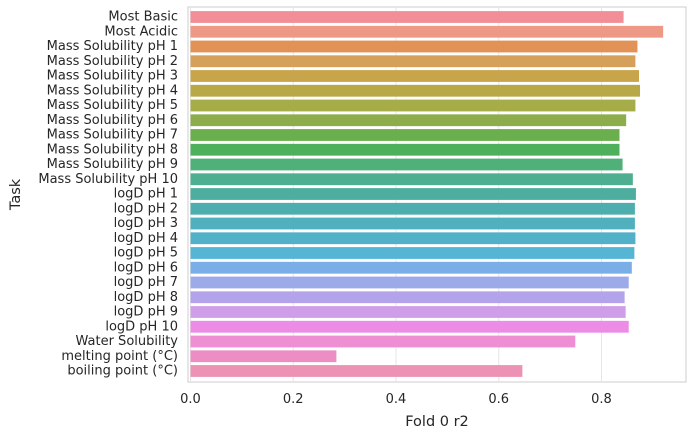  Describe the element at coordinates (112, 90) in the screenshot. I see `y-tick-label: Mass Solubility pH 4` at that location.